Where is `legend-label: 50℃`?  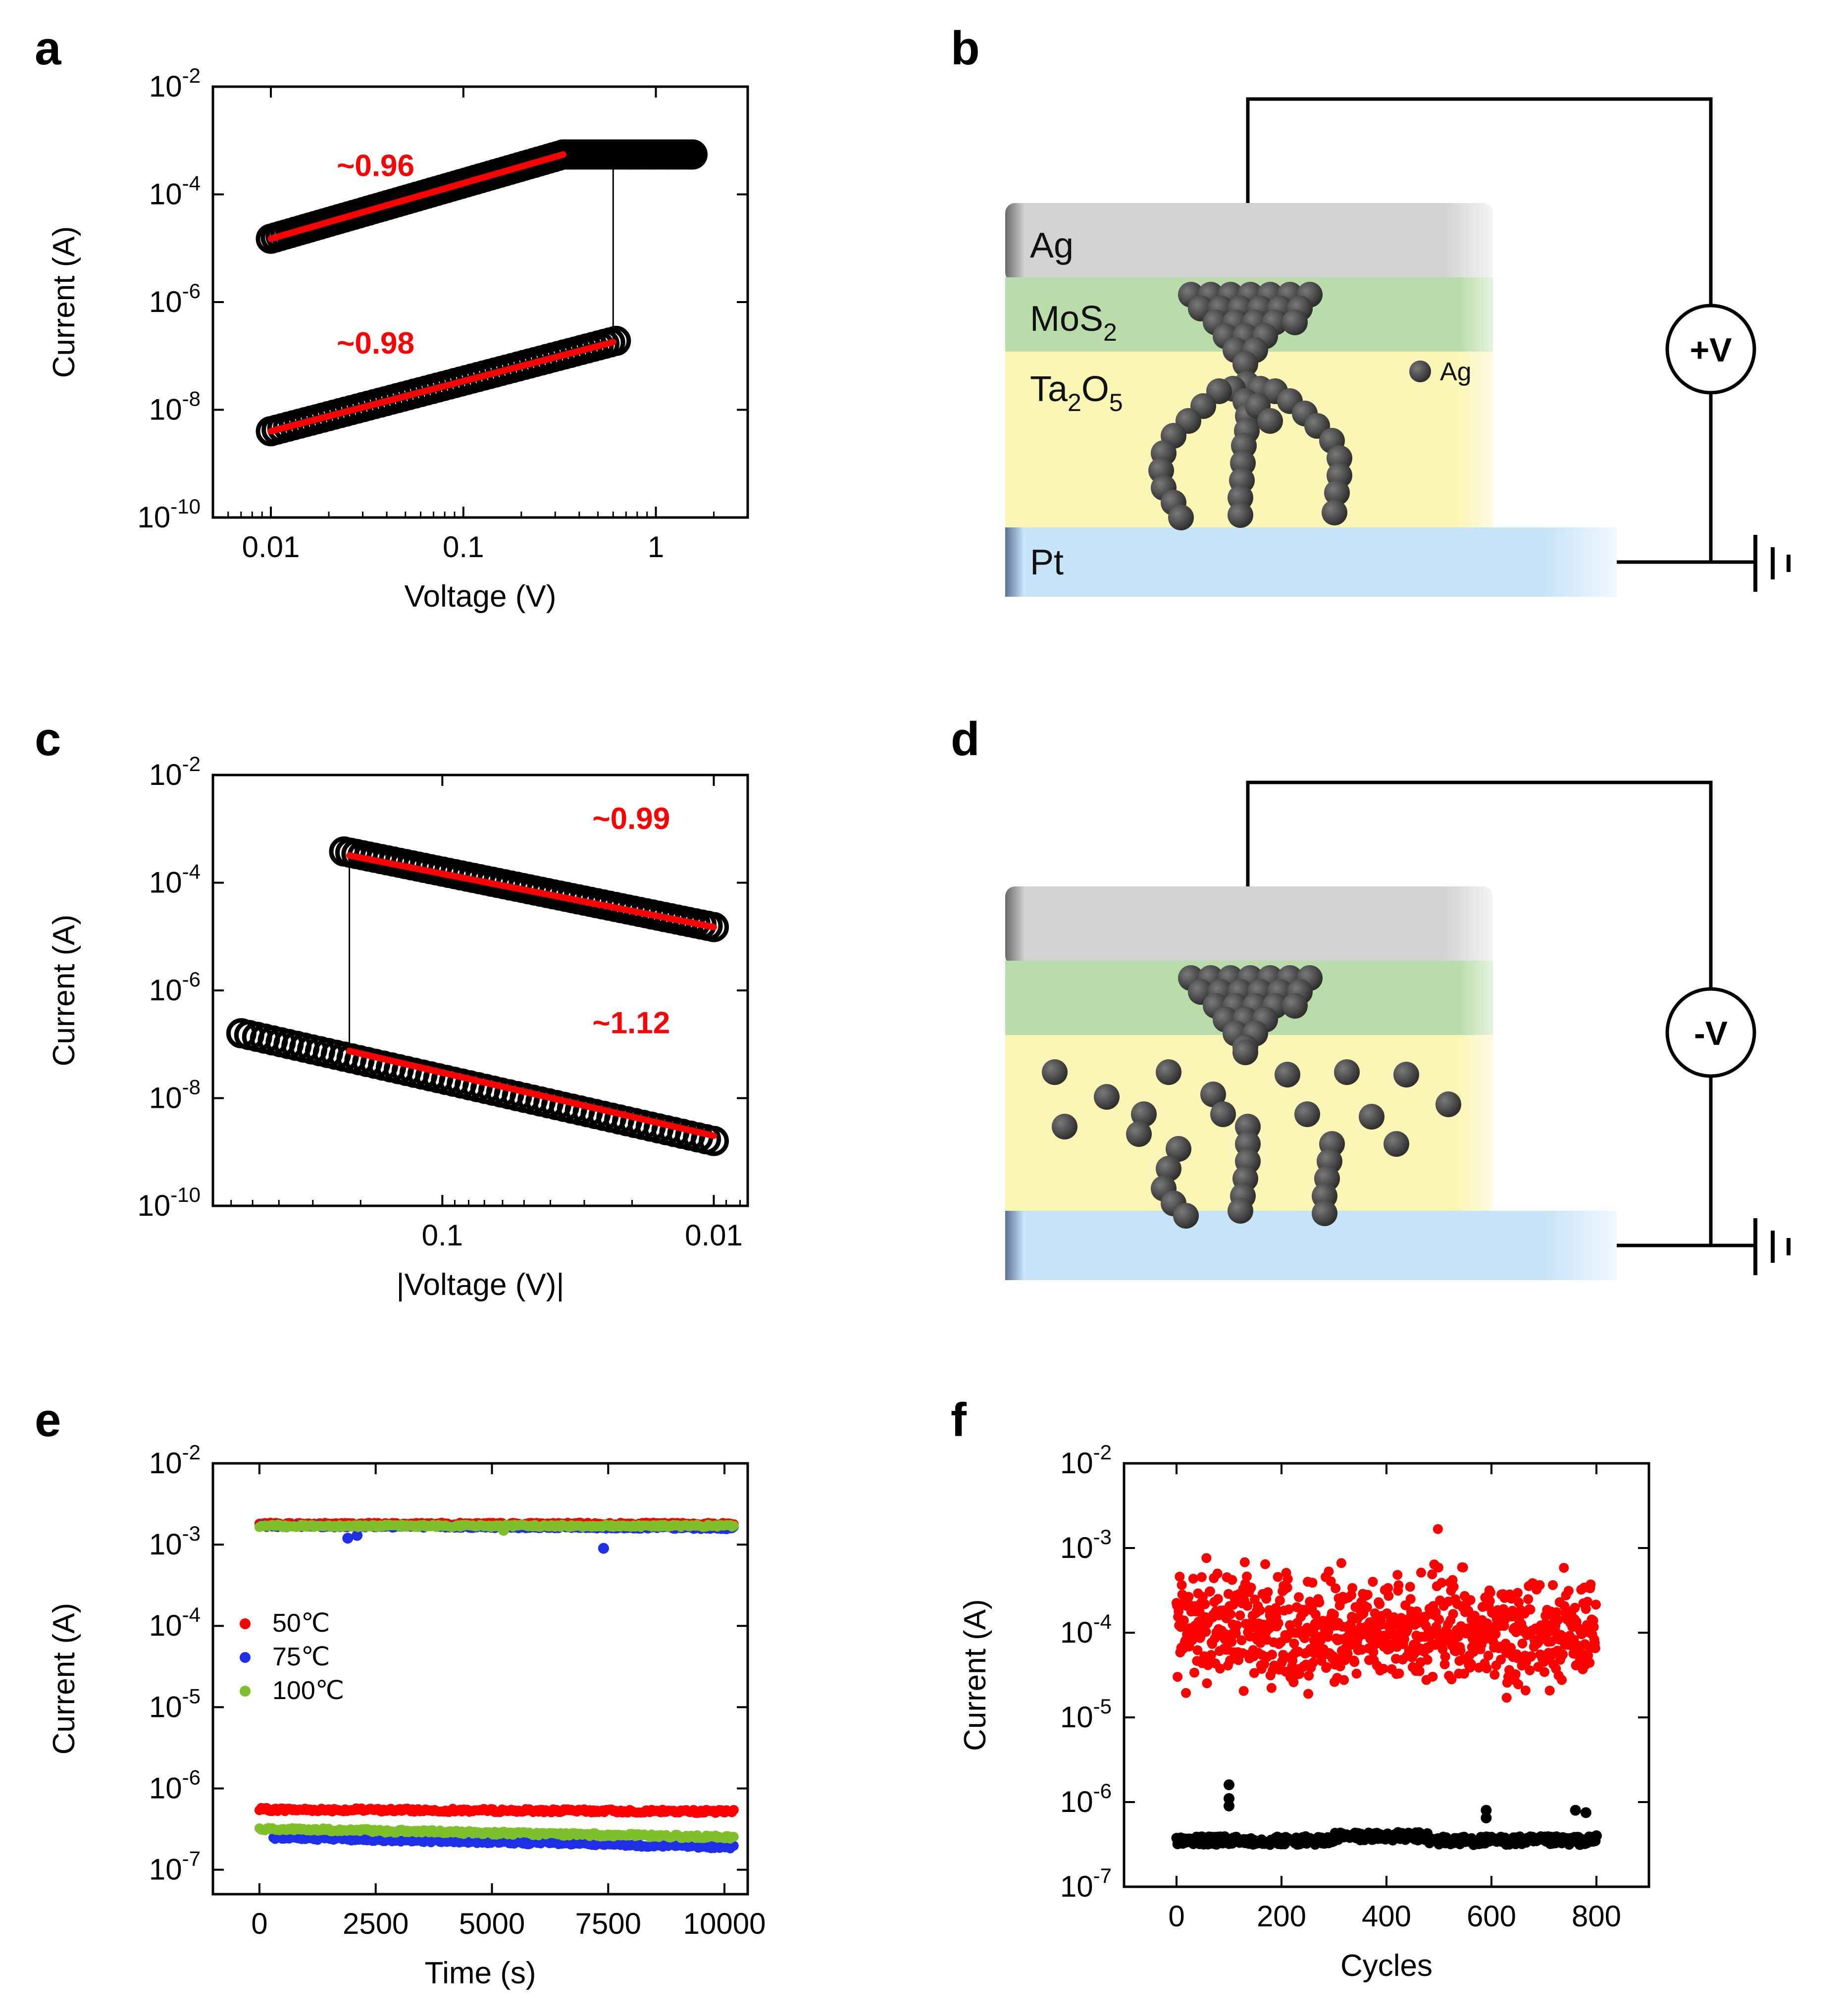 legend-label: 50℃ is located at coordinates (301, 1624).